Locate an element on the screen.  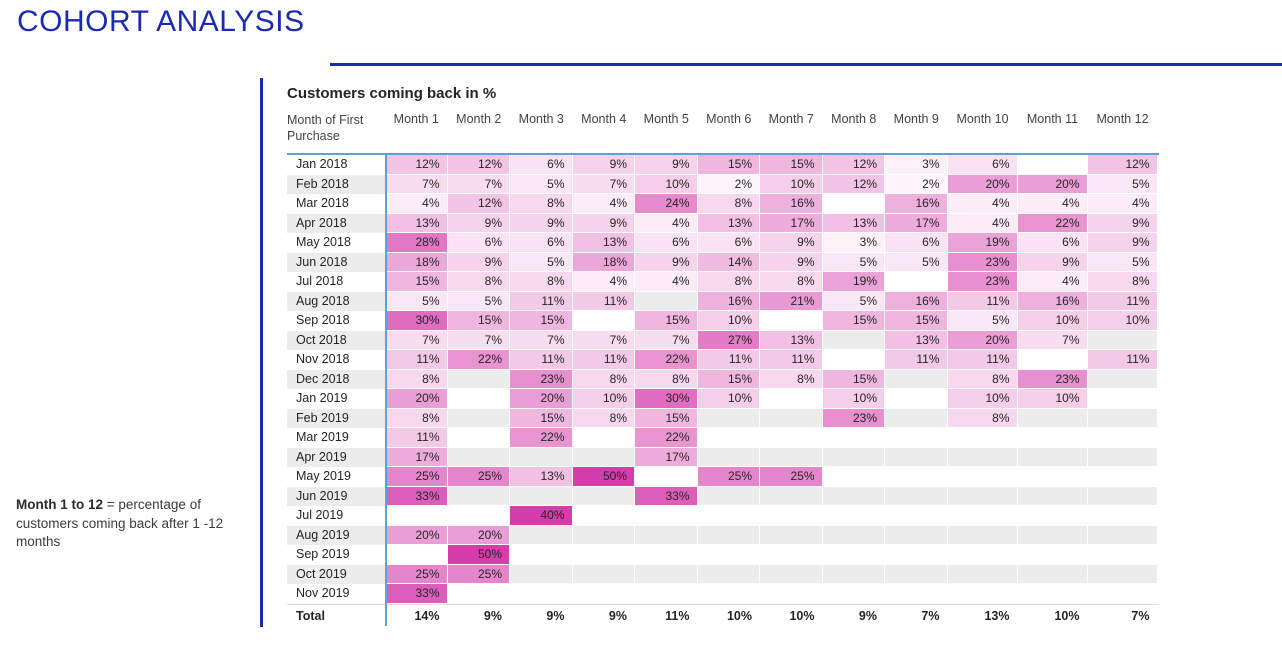
row-label: Mar 2019 is located at coordinates (336, 438).